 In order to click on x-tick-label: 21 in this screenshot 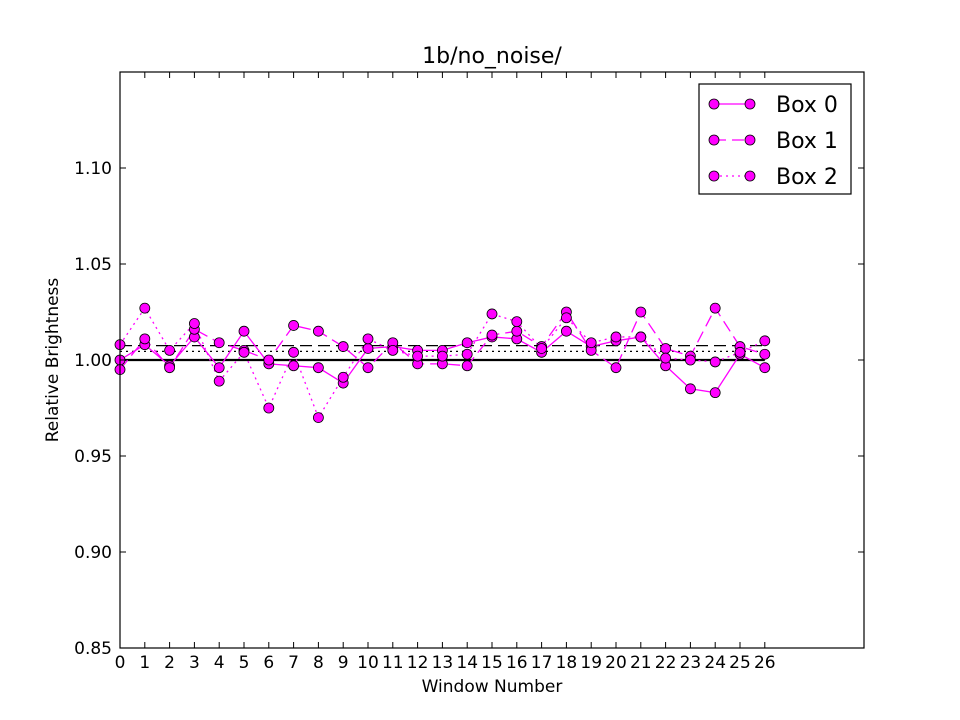, I will do `click(641, 663)`.